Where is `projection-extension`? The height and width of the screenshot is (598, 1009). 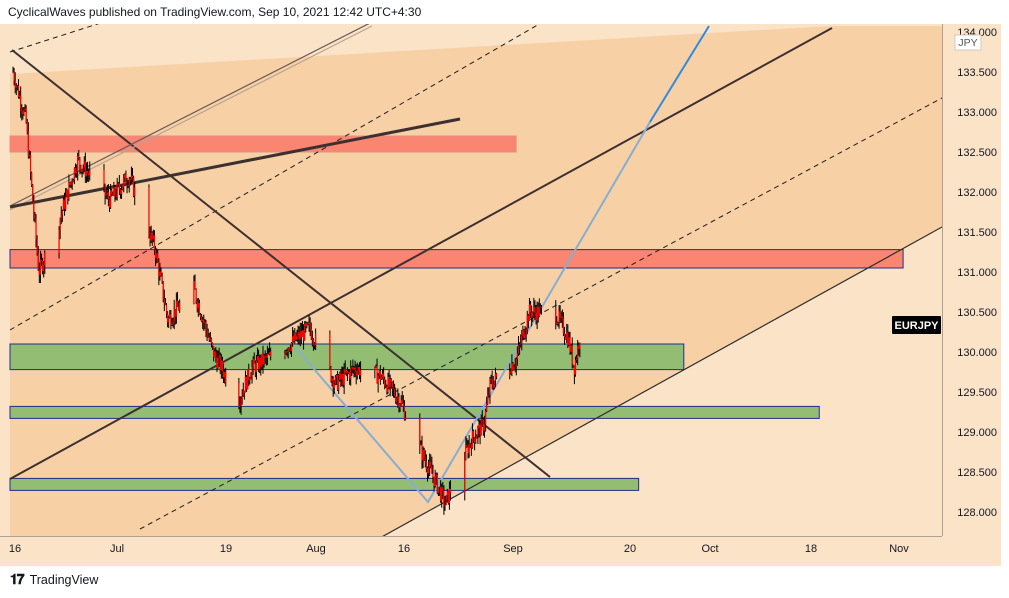
projection-extension is located at coordinates (679, 74).